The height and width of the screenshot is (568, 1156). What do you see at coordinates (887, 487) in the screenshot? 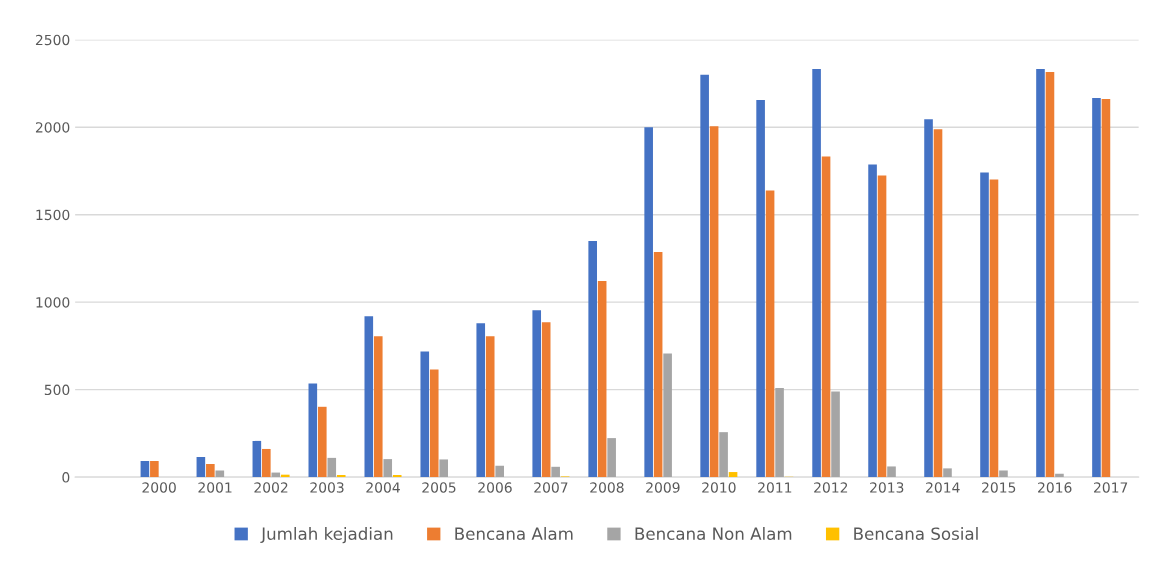
I see `x-tick-label: 2013` at bounding box center [887, 487].